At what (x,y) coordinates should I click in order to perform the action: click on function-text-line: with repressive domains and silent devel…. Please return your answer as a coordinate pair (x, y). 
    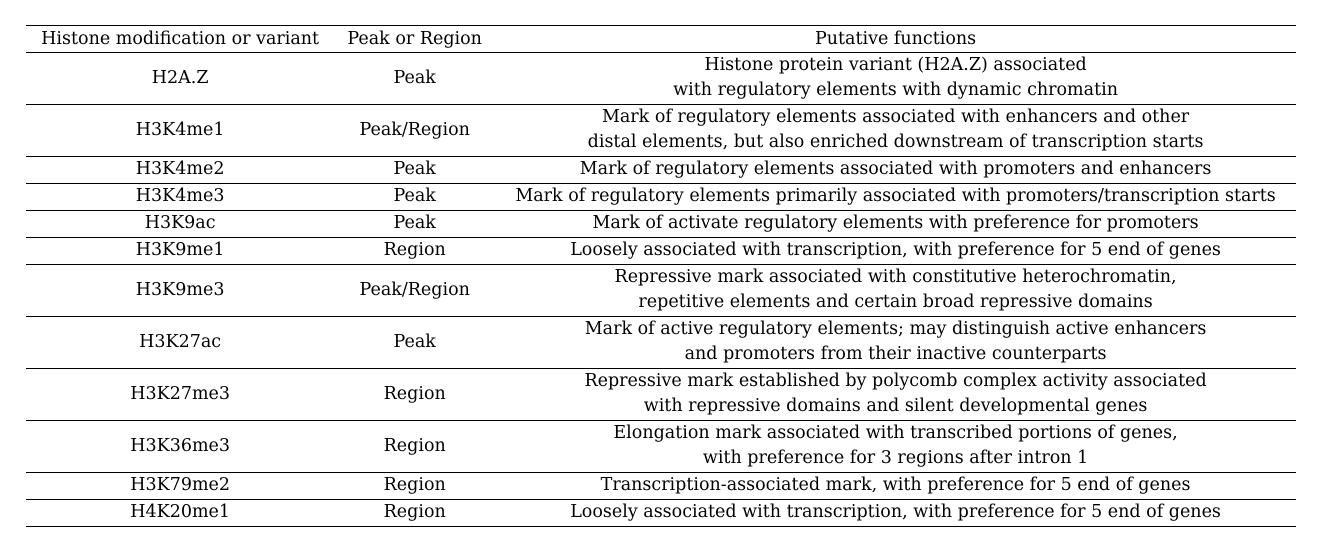
    Looking at the image, I should click on (895, 406).